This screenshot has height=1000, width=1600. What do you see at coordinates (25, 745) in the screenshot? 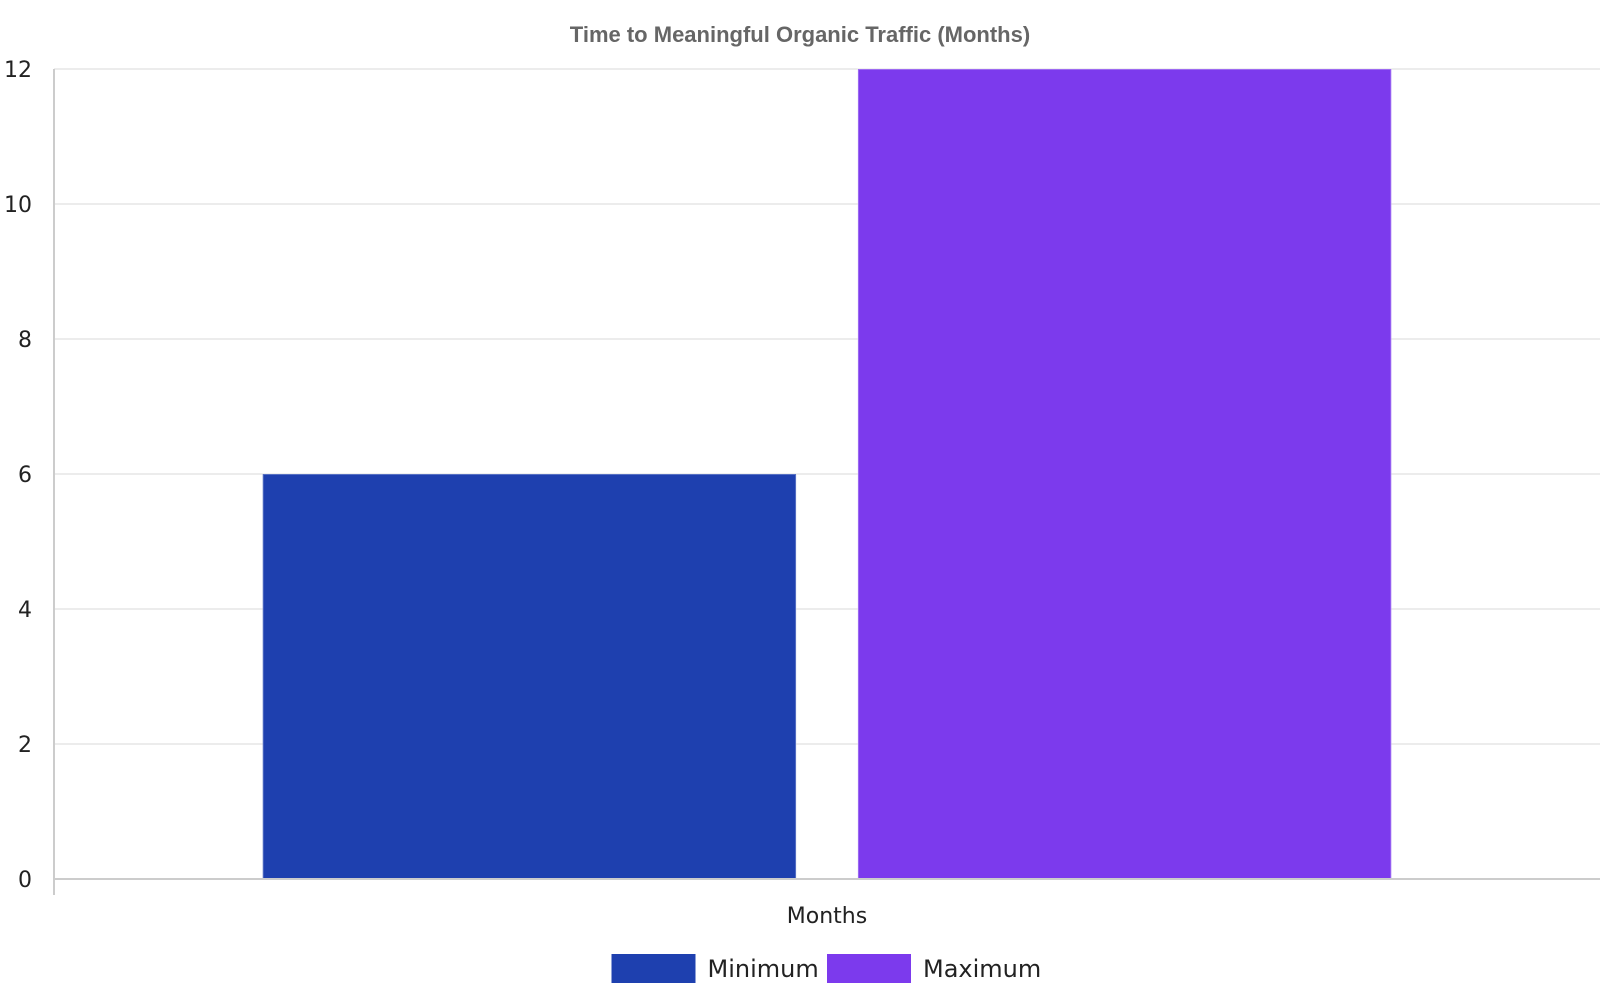
I see `y-tick-label: 2` at bounding box center [25, 745].